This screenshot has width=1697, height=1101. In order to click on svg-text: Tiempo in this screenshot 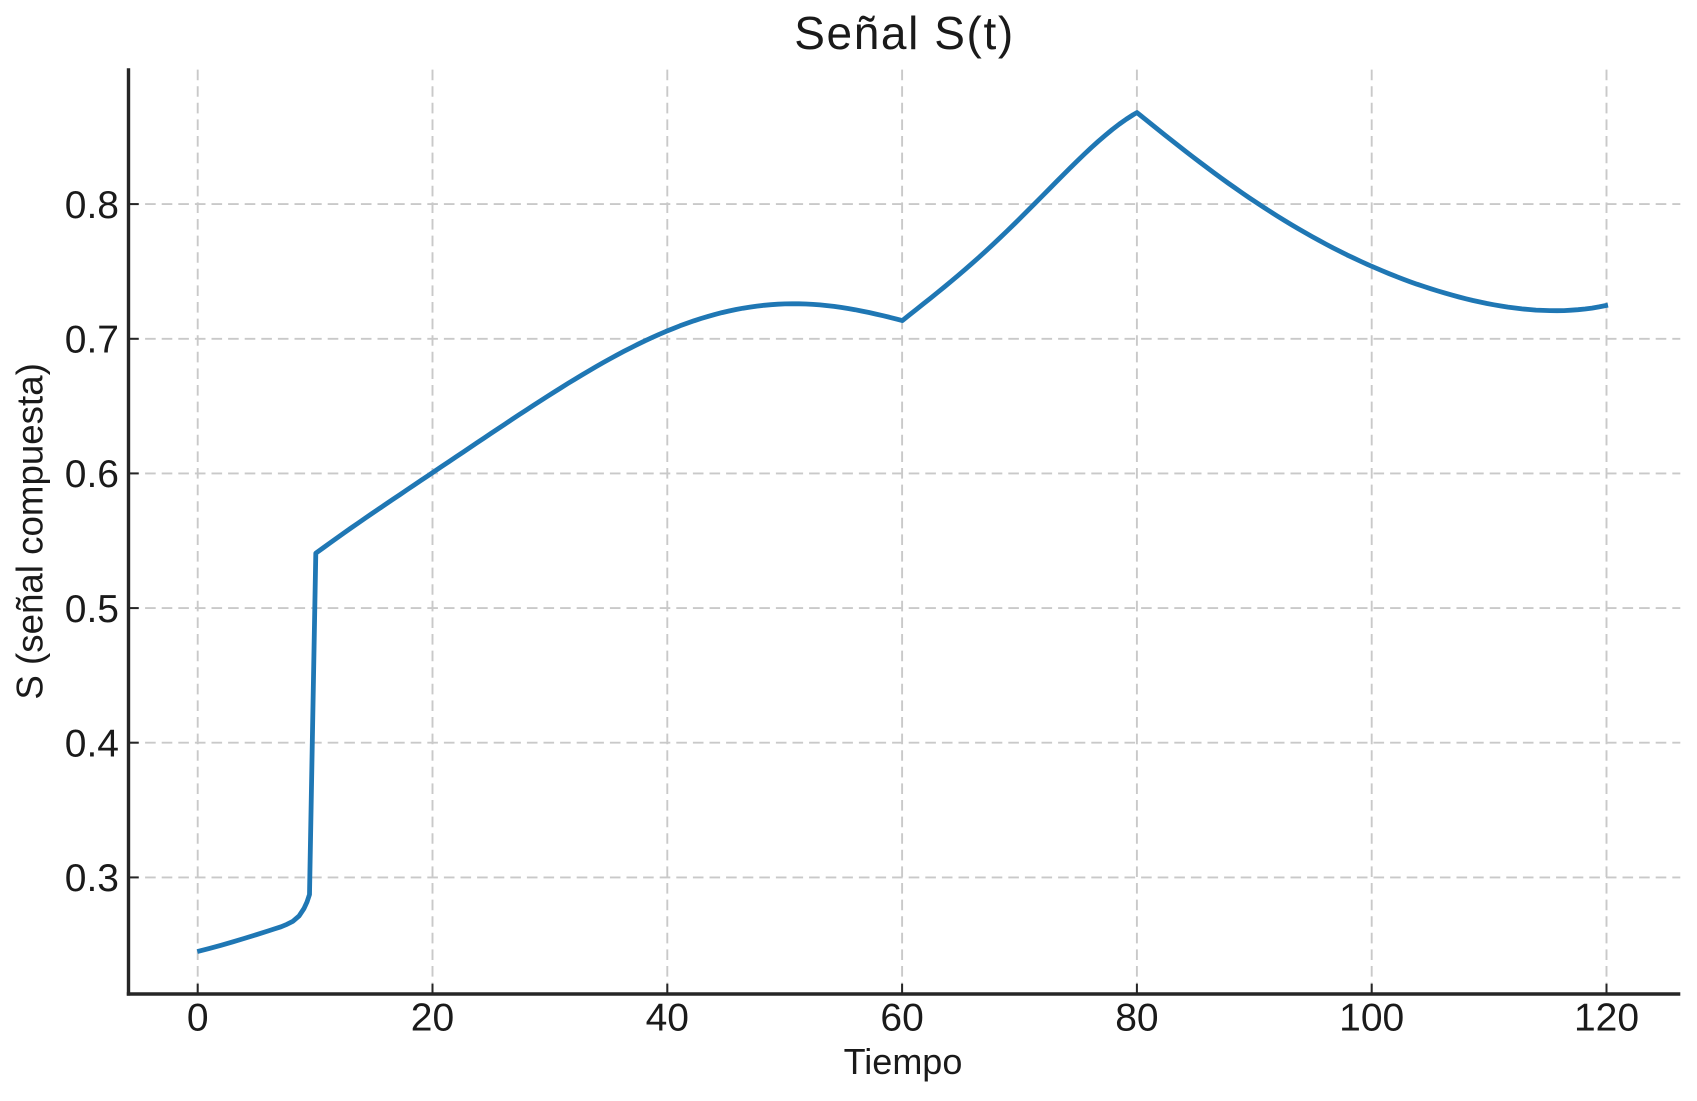, I will do `click(903, 1061)`.